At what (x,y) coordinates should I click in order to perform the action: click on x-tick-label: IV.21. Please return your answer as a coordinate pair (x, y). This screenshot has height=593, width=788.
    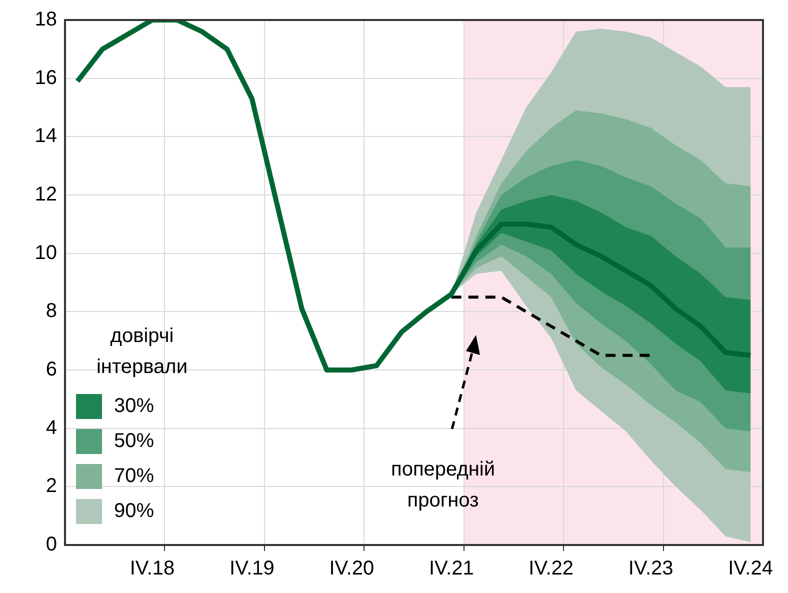
    Looking at the image, I should click on (451, 569).